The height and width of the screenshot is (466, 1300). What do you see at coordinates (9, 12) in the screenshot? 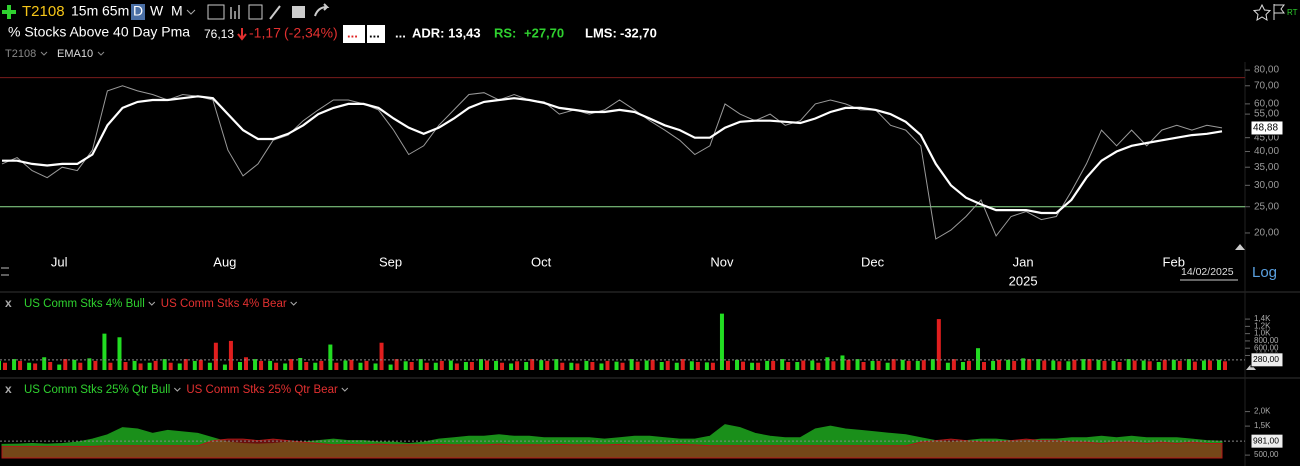
I see `add-icon` at bounding box center [9, 12].